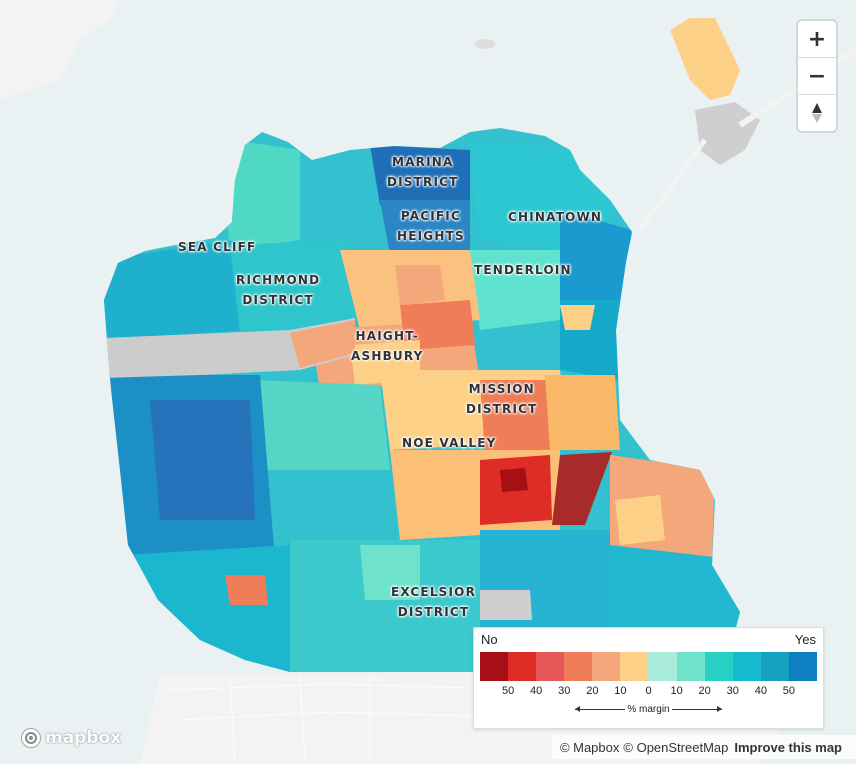 The height and width of the screenshot is (764, 856). Describe the element at coordinates (449, 443) in the screenshot. I see `label-noe-valley: NOE VALLEY` at that location.